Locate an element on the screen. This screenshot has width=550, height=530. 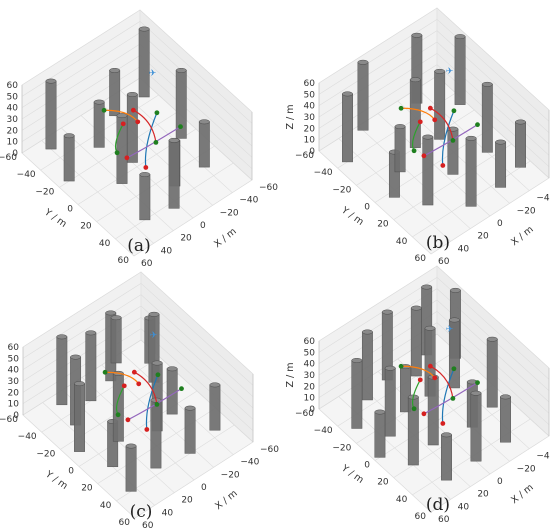
caption-a: (a) is located at coordinates (138, 246).